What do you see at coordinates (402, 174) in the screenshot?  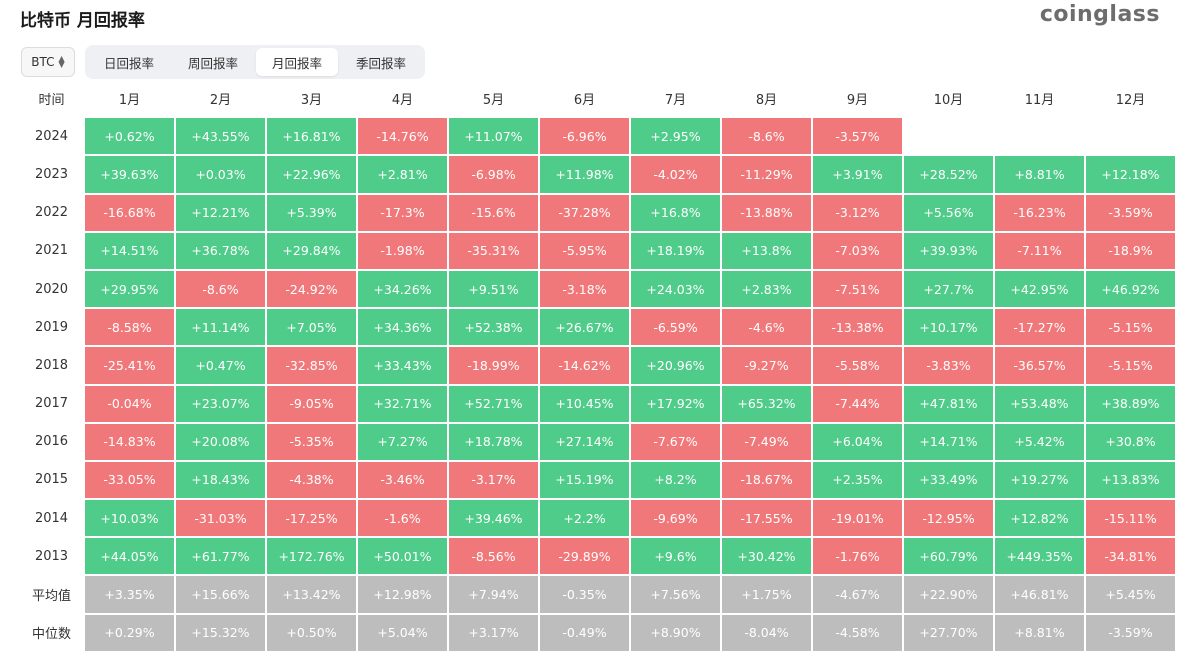 I see `return-cell: +2.81%` at bounding box center [402, 174].